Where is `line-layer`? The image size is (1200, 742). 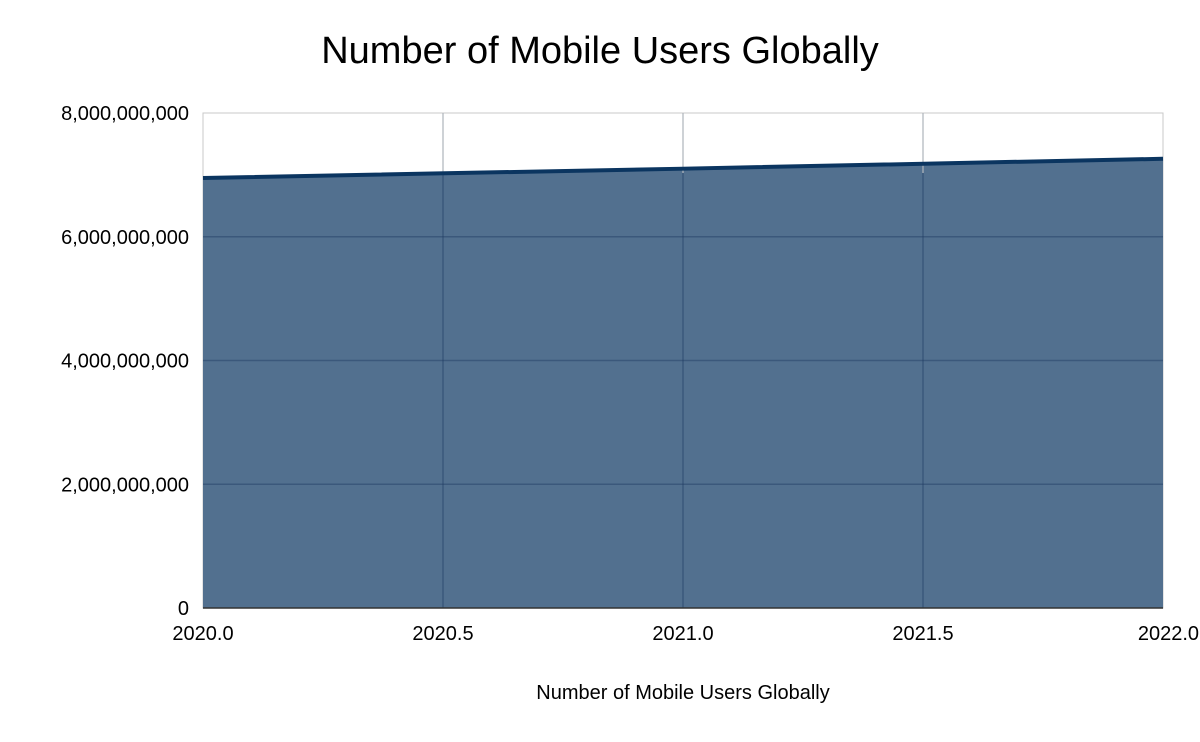
line-layer is located at coordinates (683, 168).